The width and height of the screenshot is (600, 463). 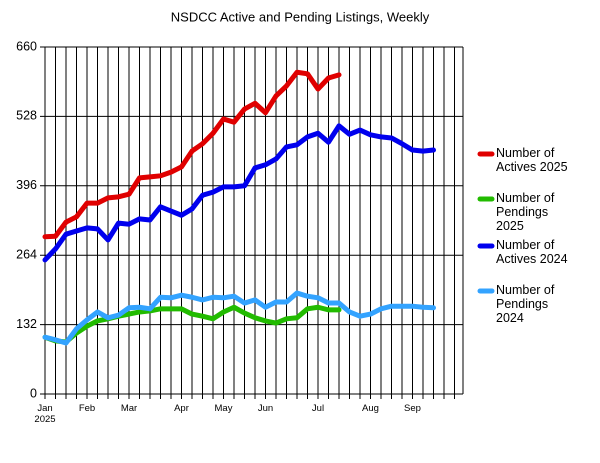 What do you see at coordinates (44, 414) in the screenshot?
I see `x-tick-label: Jan 2025` at bounding box center [44, 414].